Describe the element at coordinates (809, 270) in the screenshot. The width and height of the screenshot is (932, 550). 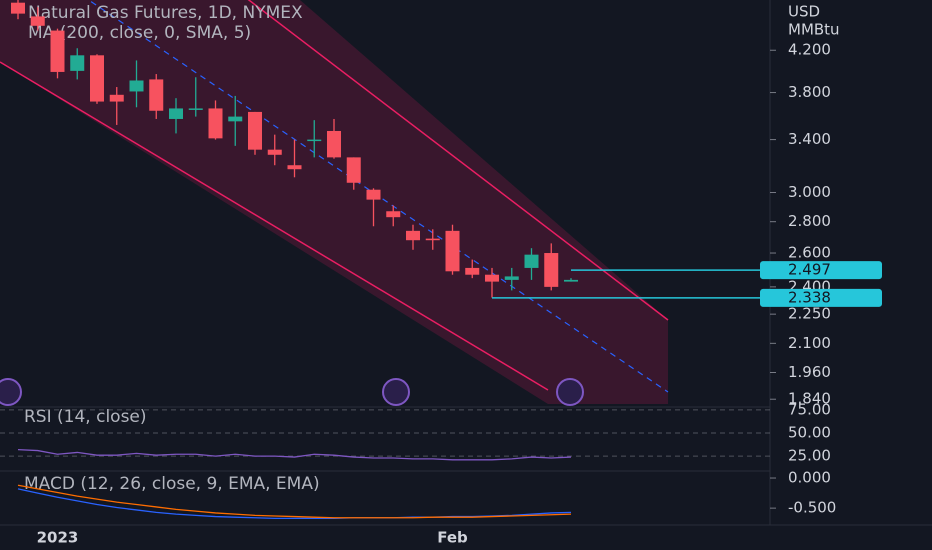
I see `price-tag-label: 2.497` at that location.